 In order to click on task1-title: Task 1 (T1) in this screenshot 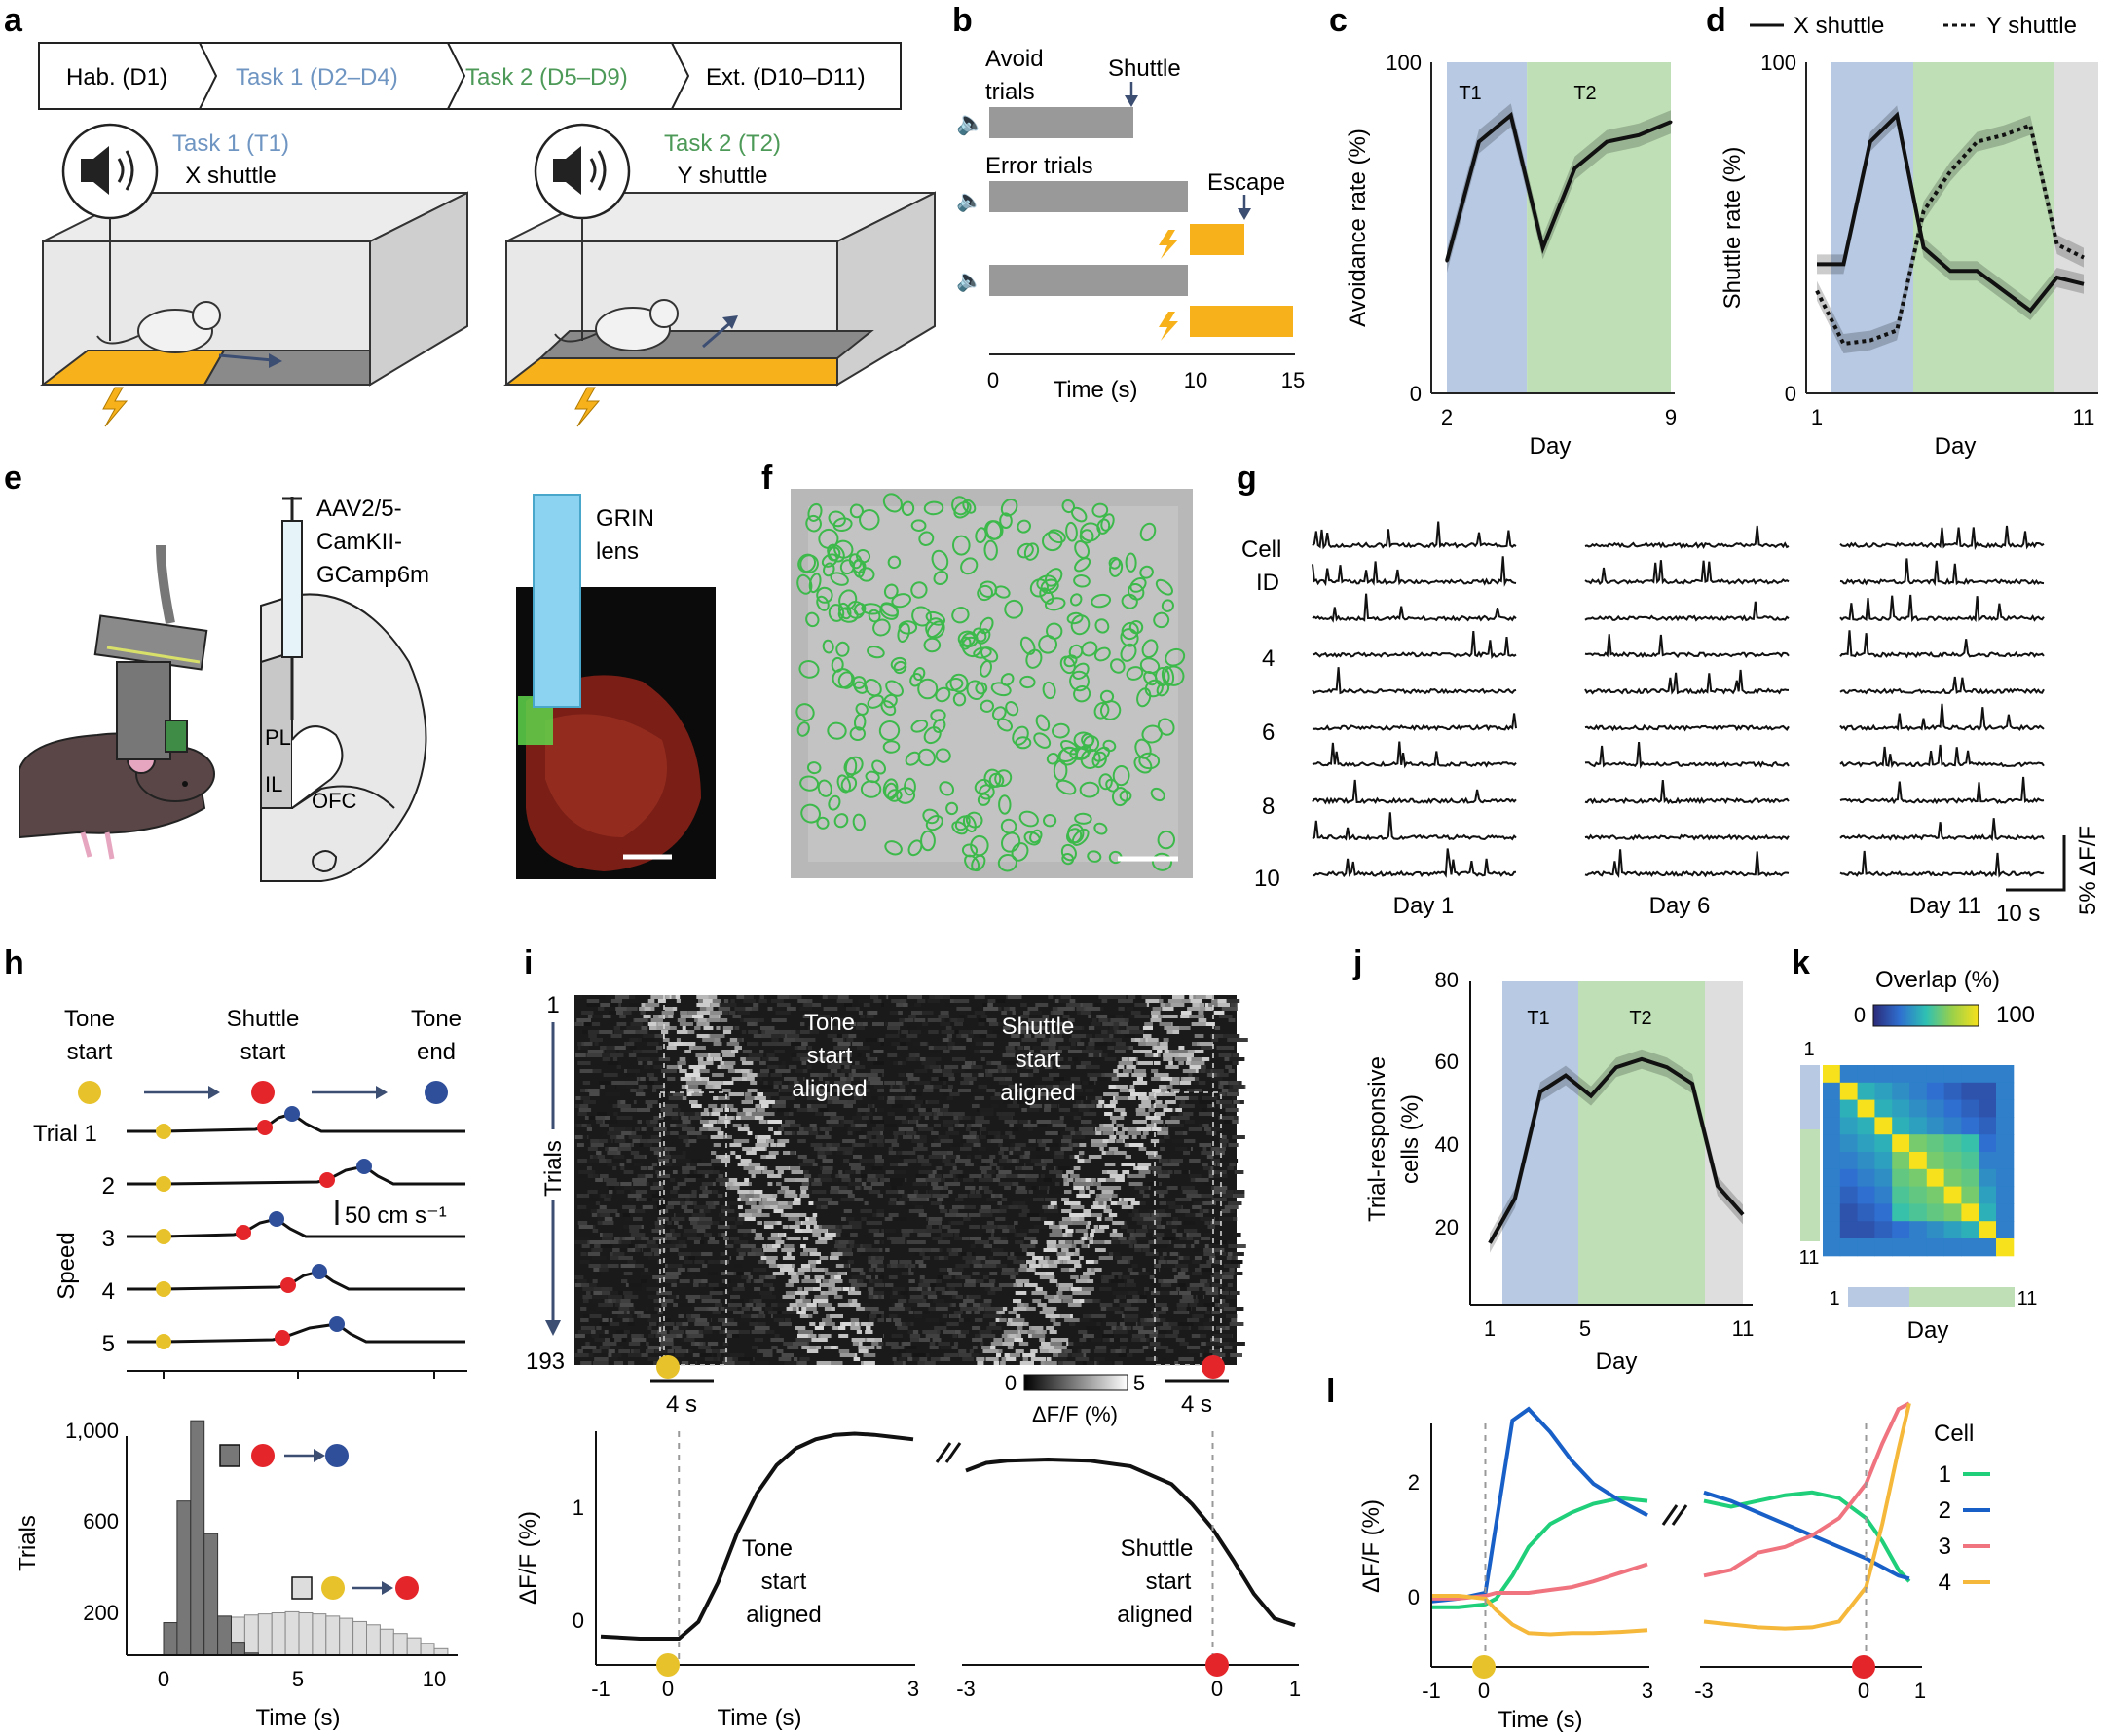, I will do `click(230, 143)`.